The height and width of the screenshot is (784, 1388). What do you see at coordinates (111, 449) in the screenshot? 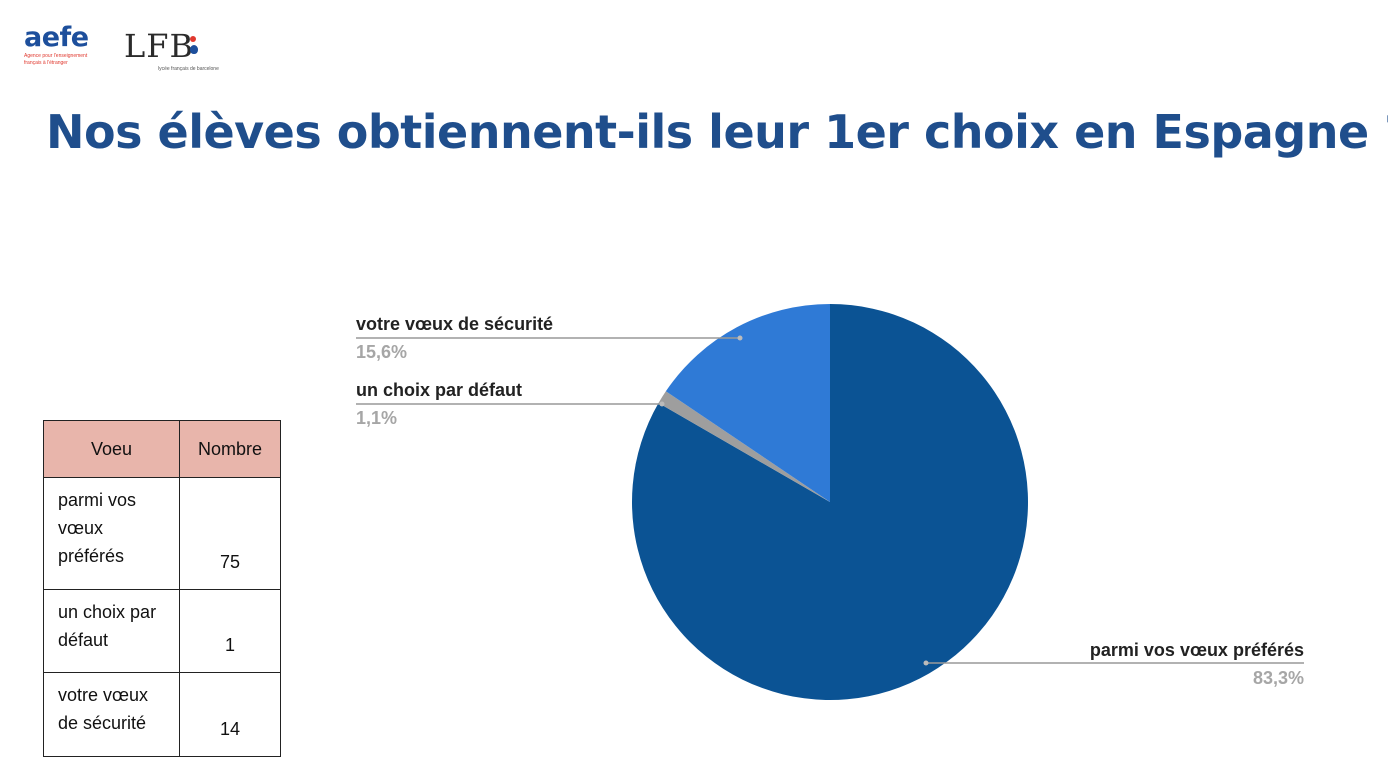
I see `table-header-voeu: Voeu` at bounding box center [111, 449].